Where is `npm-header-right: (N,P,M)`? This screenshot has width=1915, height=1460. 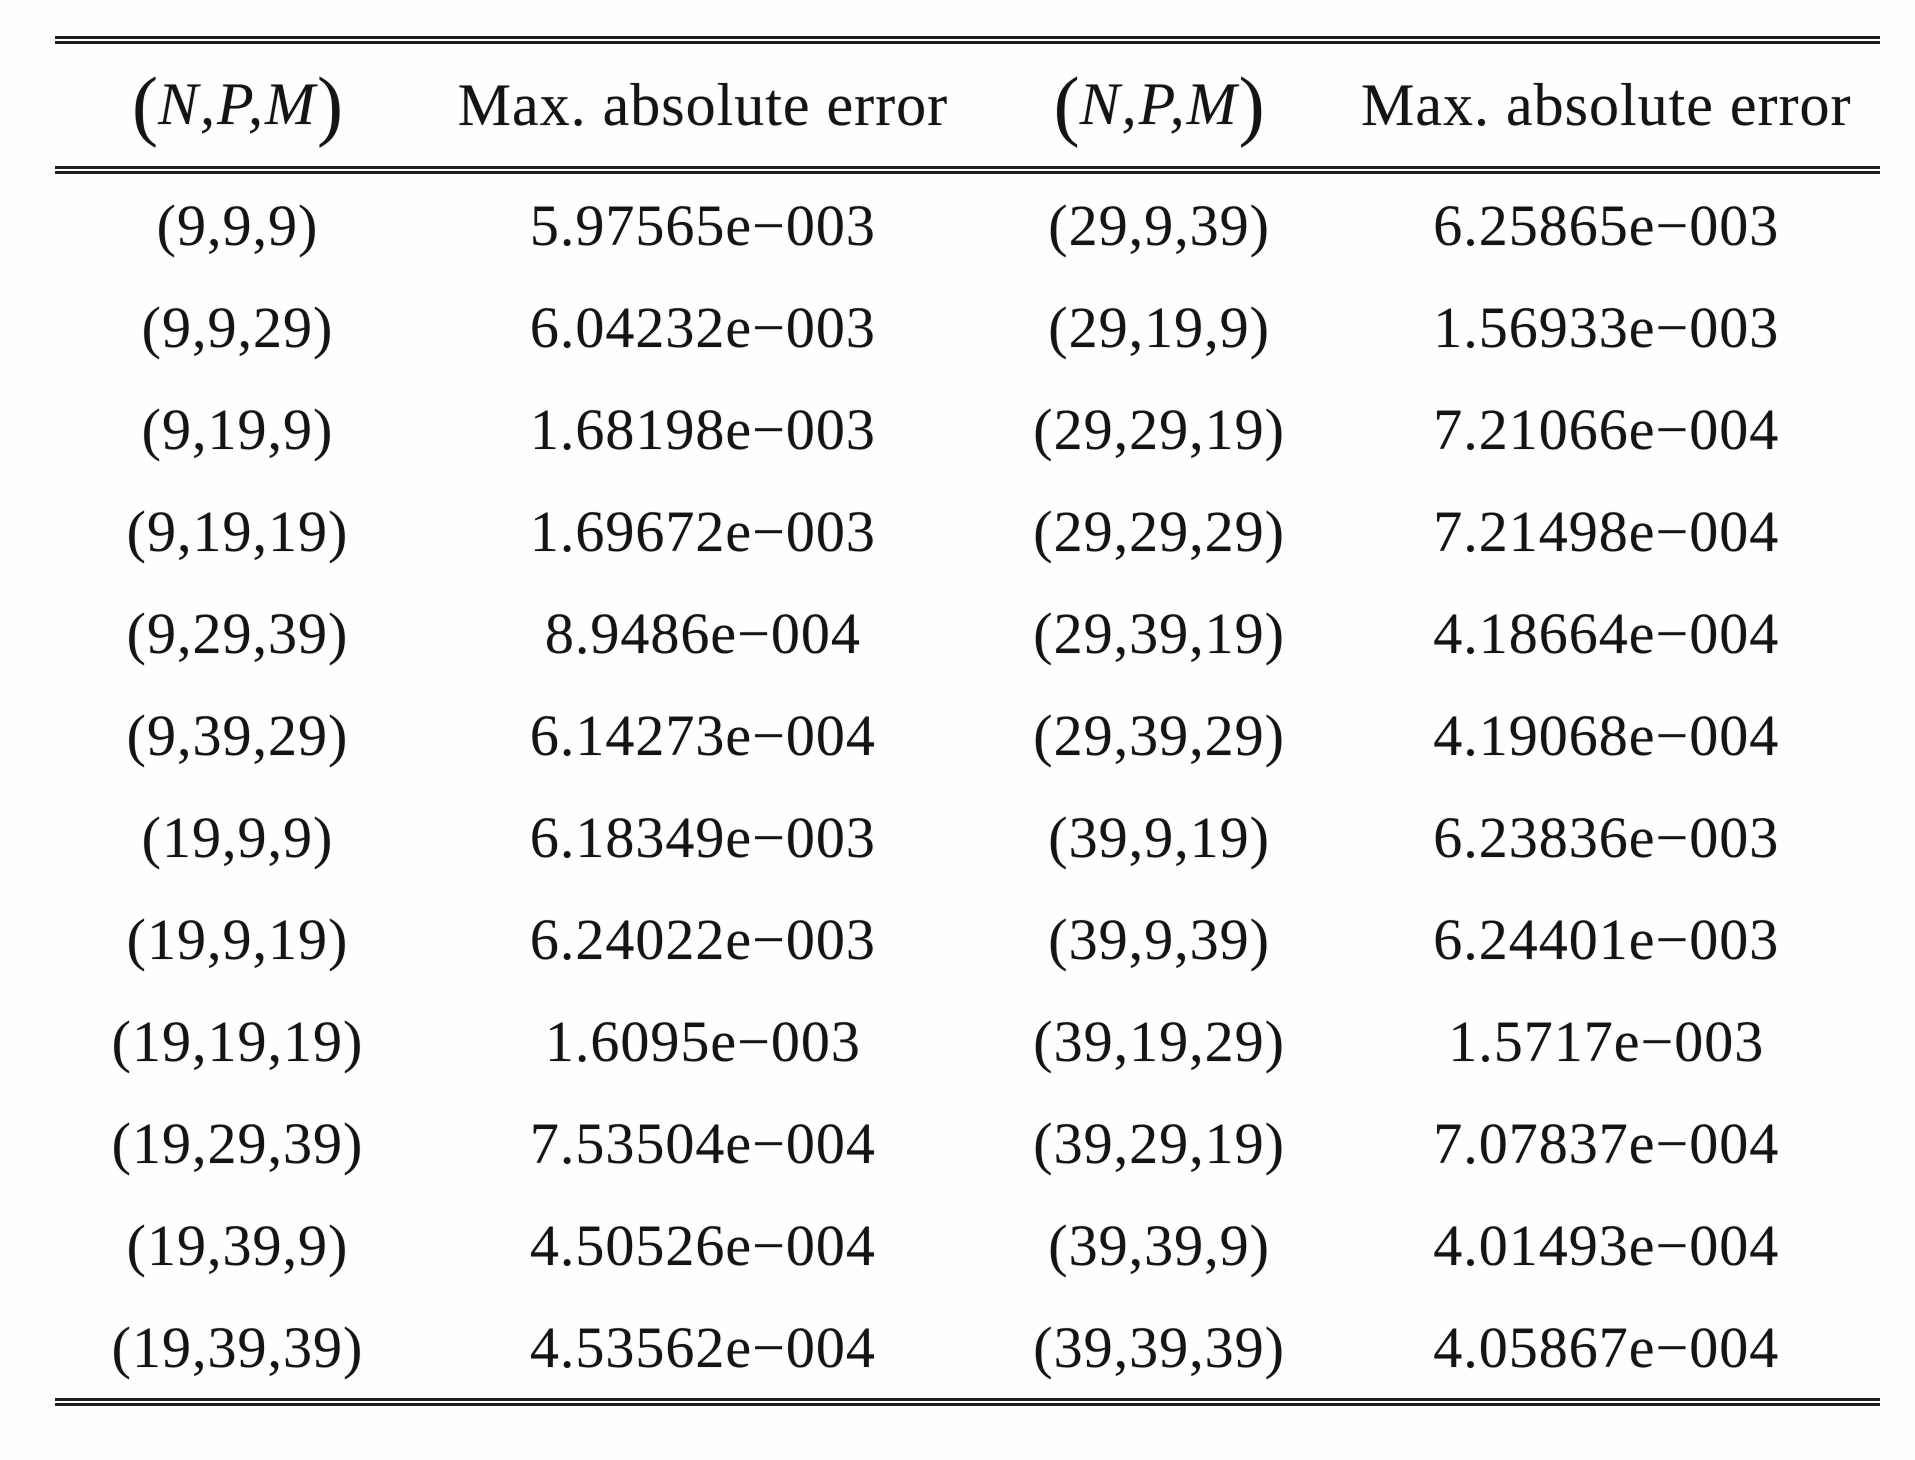 npm-header-right: (N,P,M) is located at coordinates (1159, 107).